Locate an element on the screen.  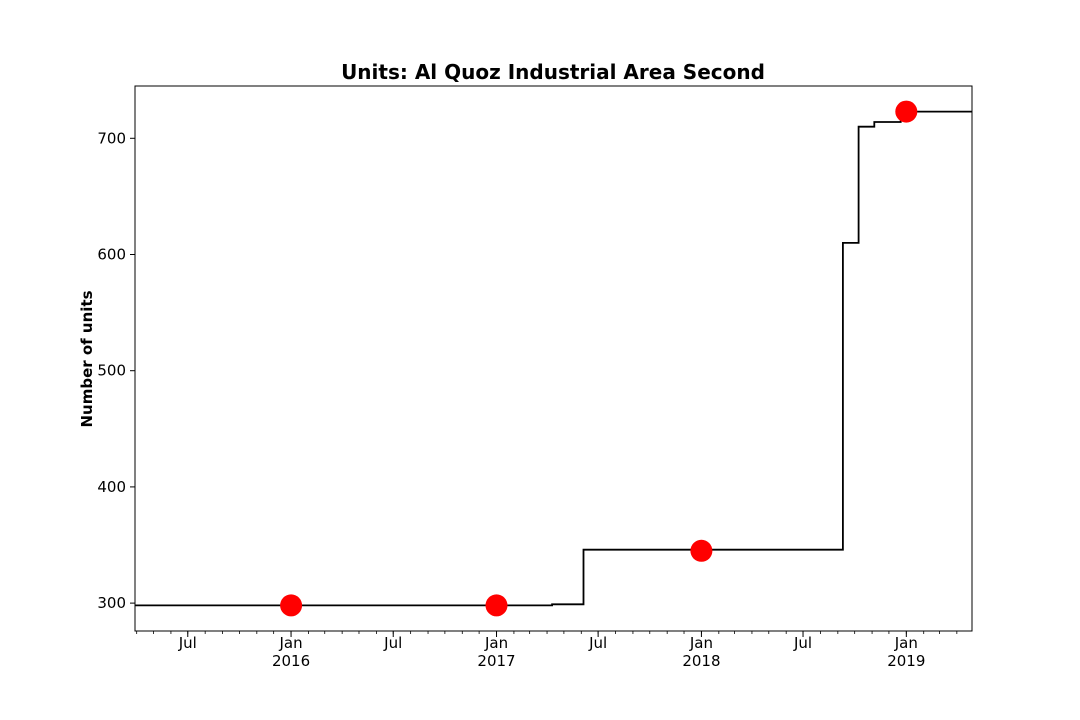
y-tick-label: 500 is located at coordinates (111, 371).